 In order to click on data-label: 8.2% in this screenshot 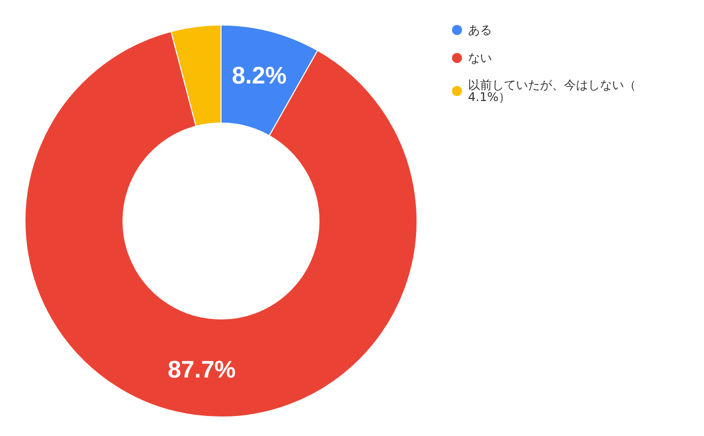, I will do `click(259, 76)`.